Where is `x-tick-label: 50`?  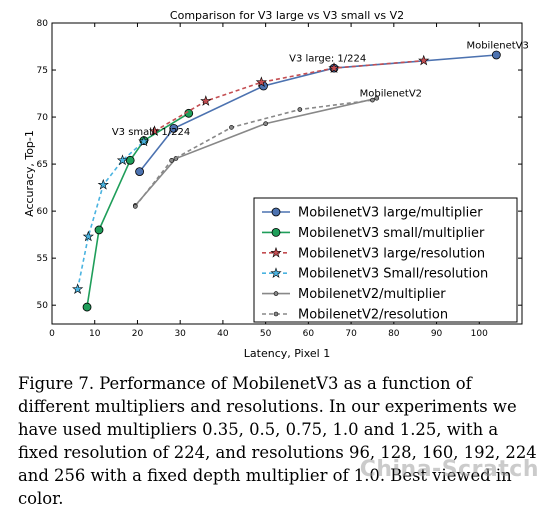
x-tick-label: 50 is located at coordinates (266, 334).